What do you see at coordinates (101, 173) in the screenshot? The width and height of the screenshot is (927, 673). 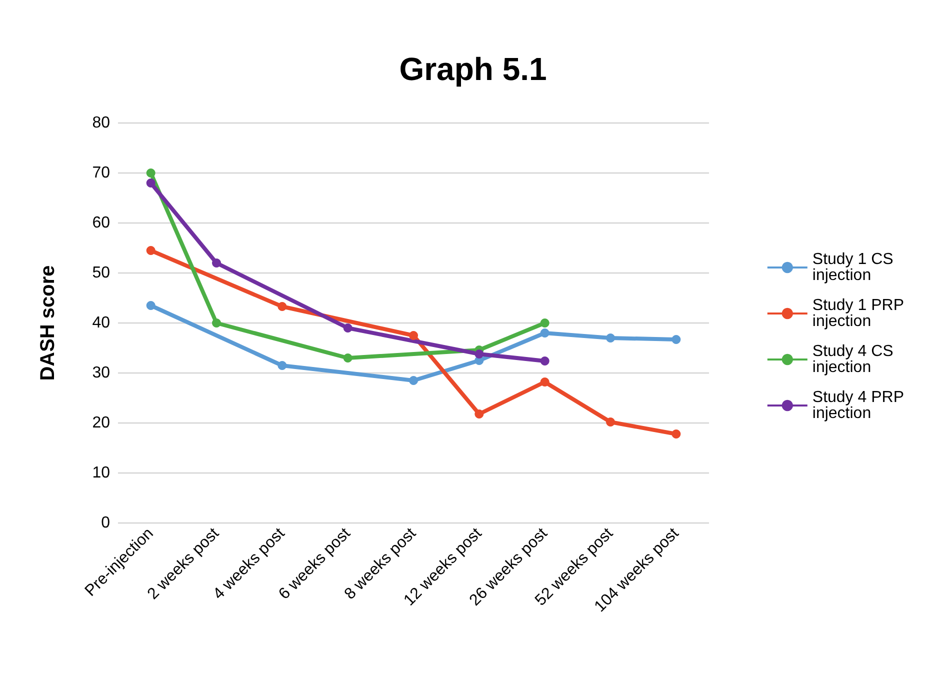 I see `y-tick-label: 70` at bounding box center [101, 173].